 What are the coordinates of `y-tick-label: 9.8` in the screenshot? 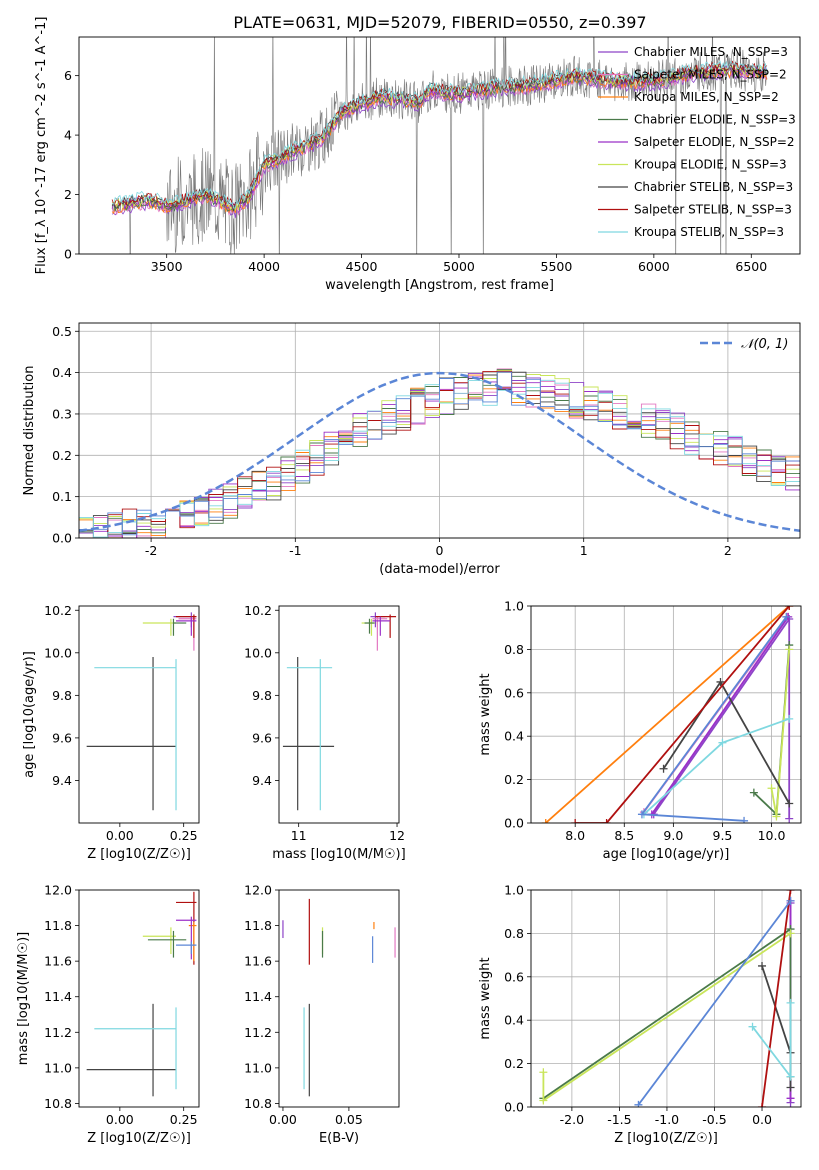 It's located at (262, 695).